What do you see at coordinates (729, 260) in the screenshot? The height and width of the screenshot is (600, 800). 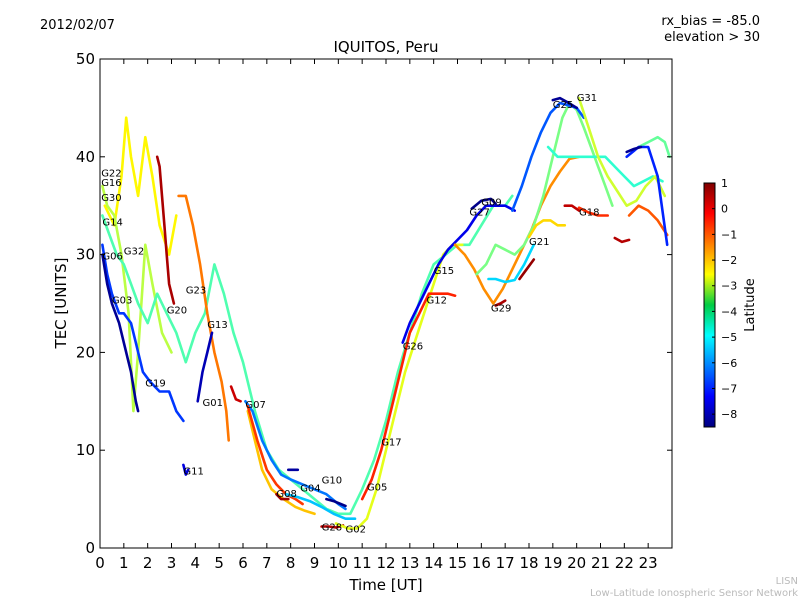 I see `colorbar-tick-label: −2` at bounding box center [729, 260].